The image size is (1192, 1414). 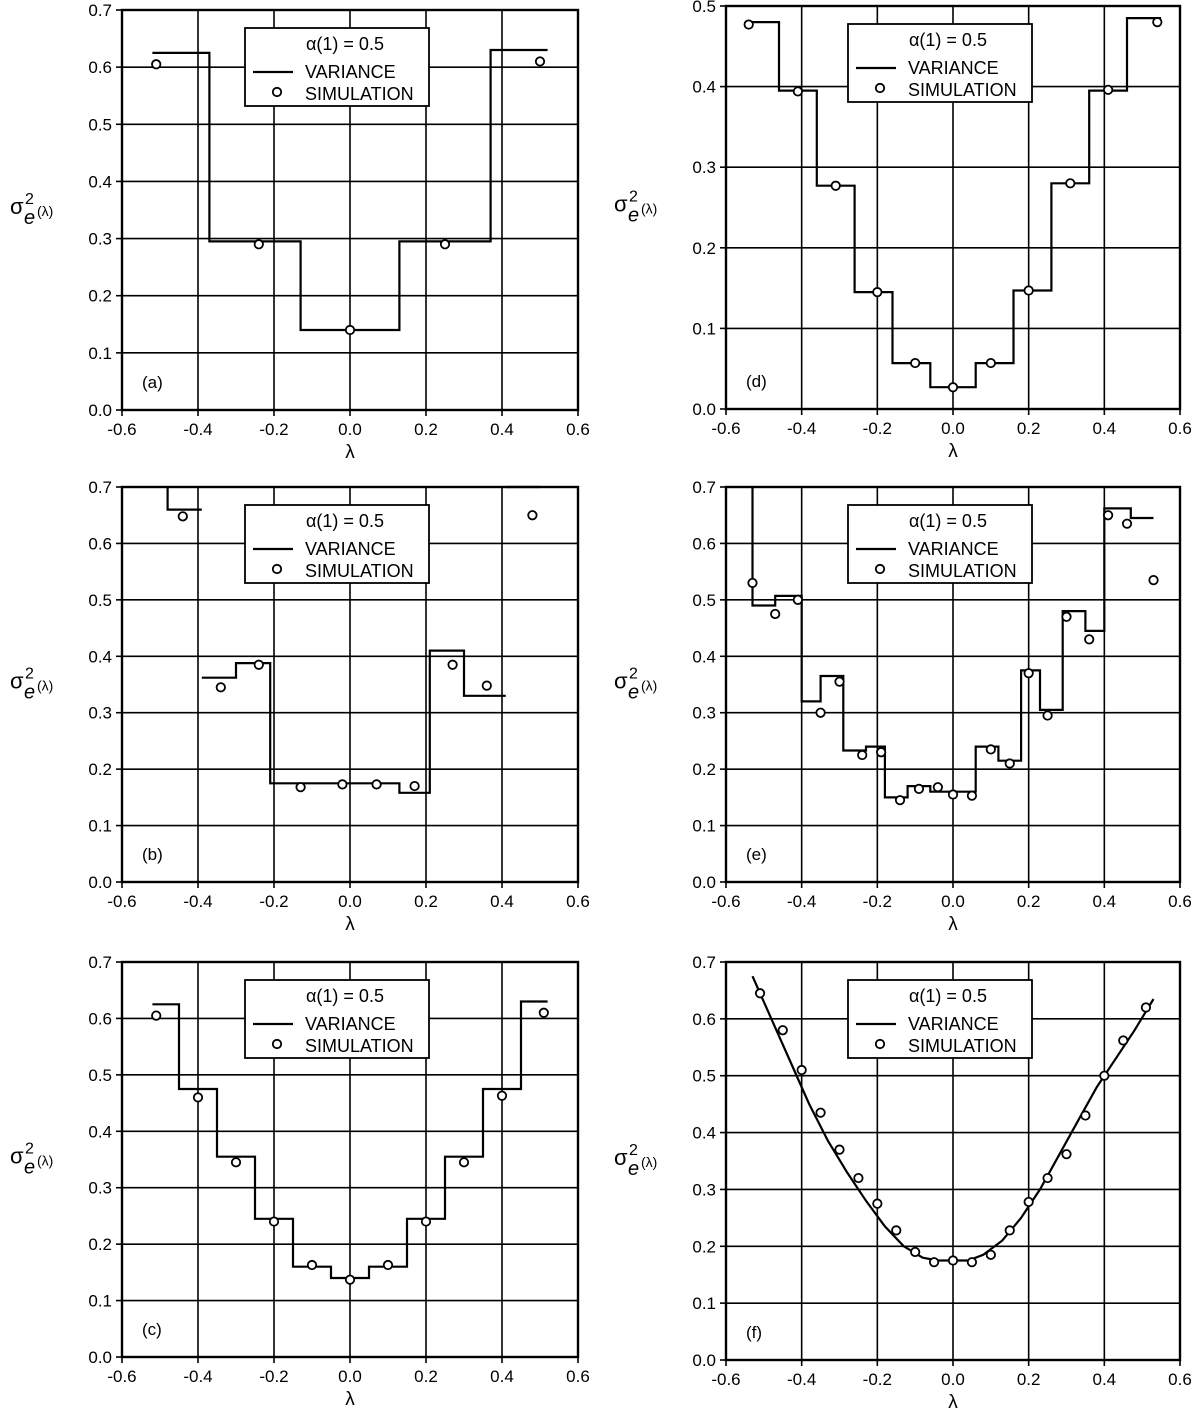 What do you see at coordinates (754, 1332) in the screenshot?
I see `panel-label: (f)` at bounding box center [754, 1332].